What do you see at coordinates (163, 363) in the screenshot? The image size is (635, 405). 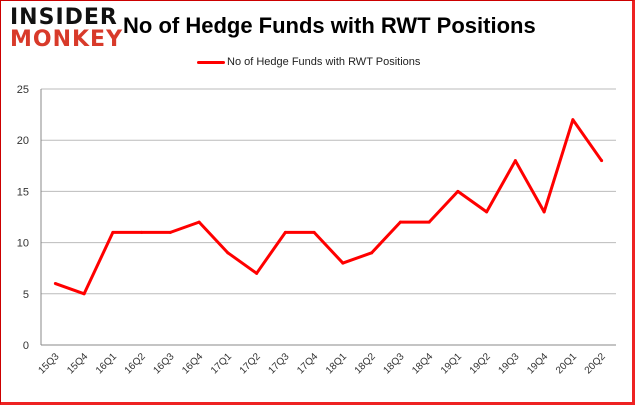 I see `x-tick-label: 16Q3` at bounding box center [163, 363].